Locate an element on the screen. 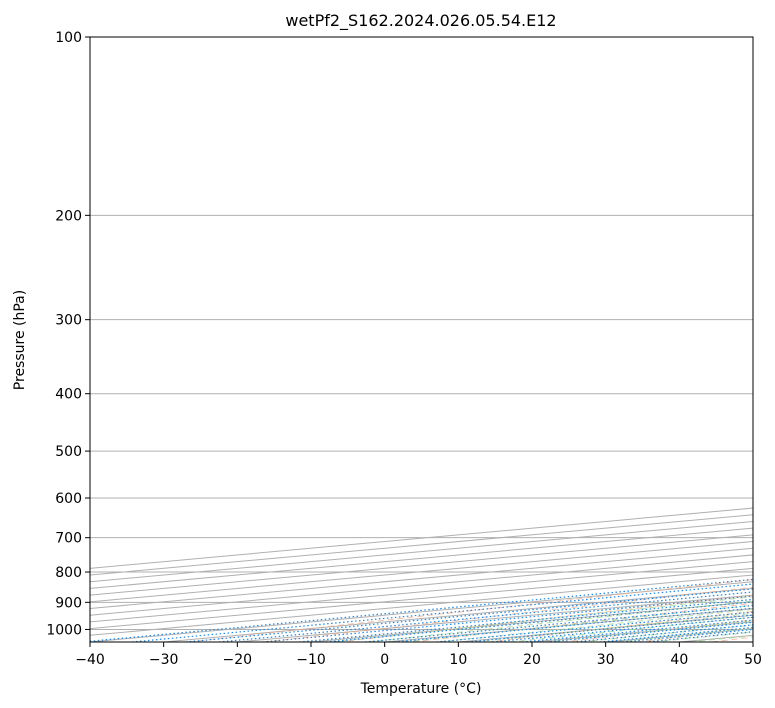  y-tick-label: 400 is located at coordinates (68, 395).